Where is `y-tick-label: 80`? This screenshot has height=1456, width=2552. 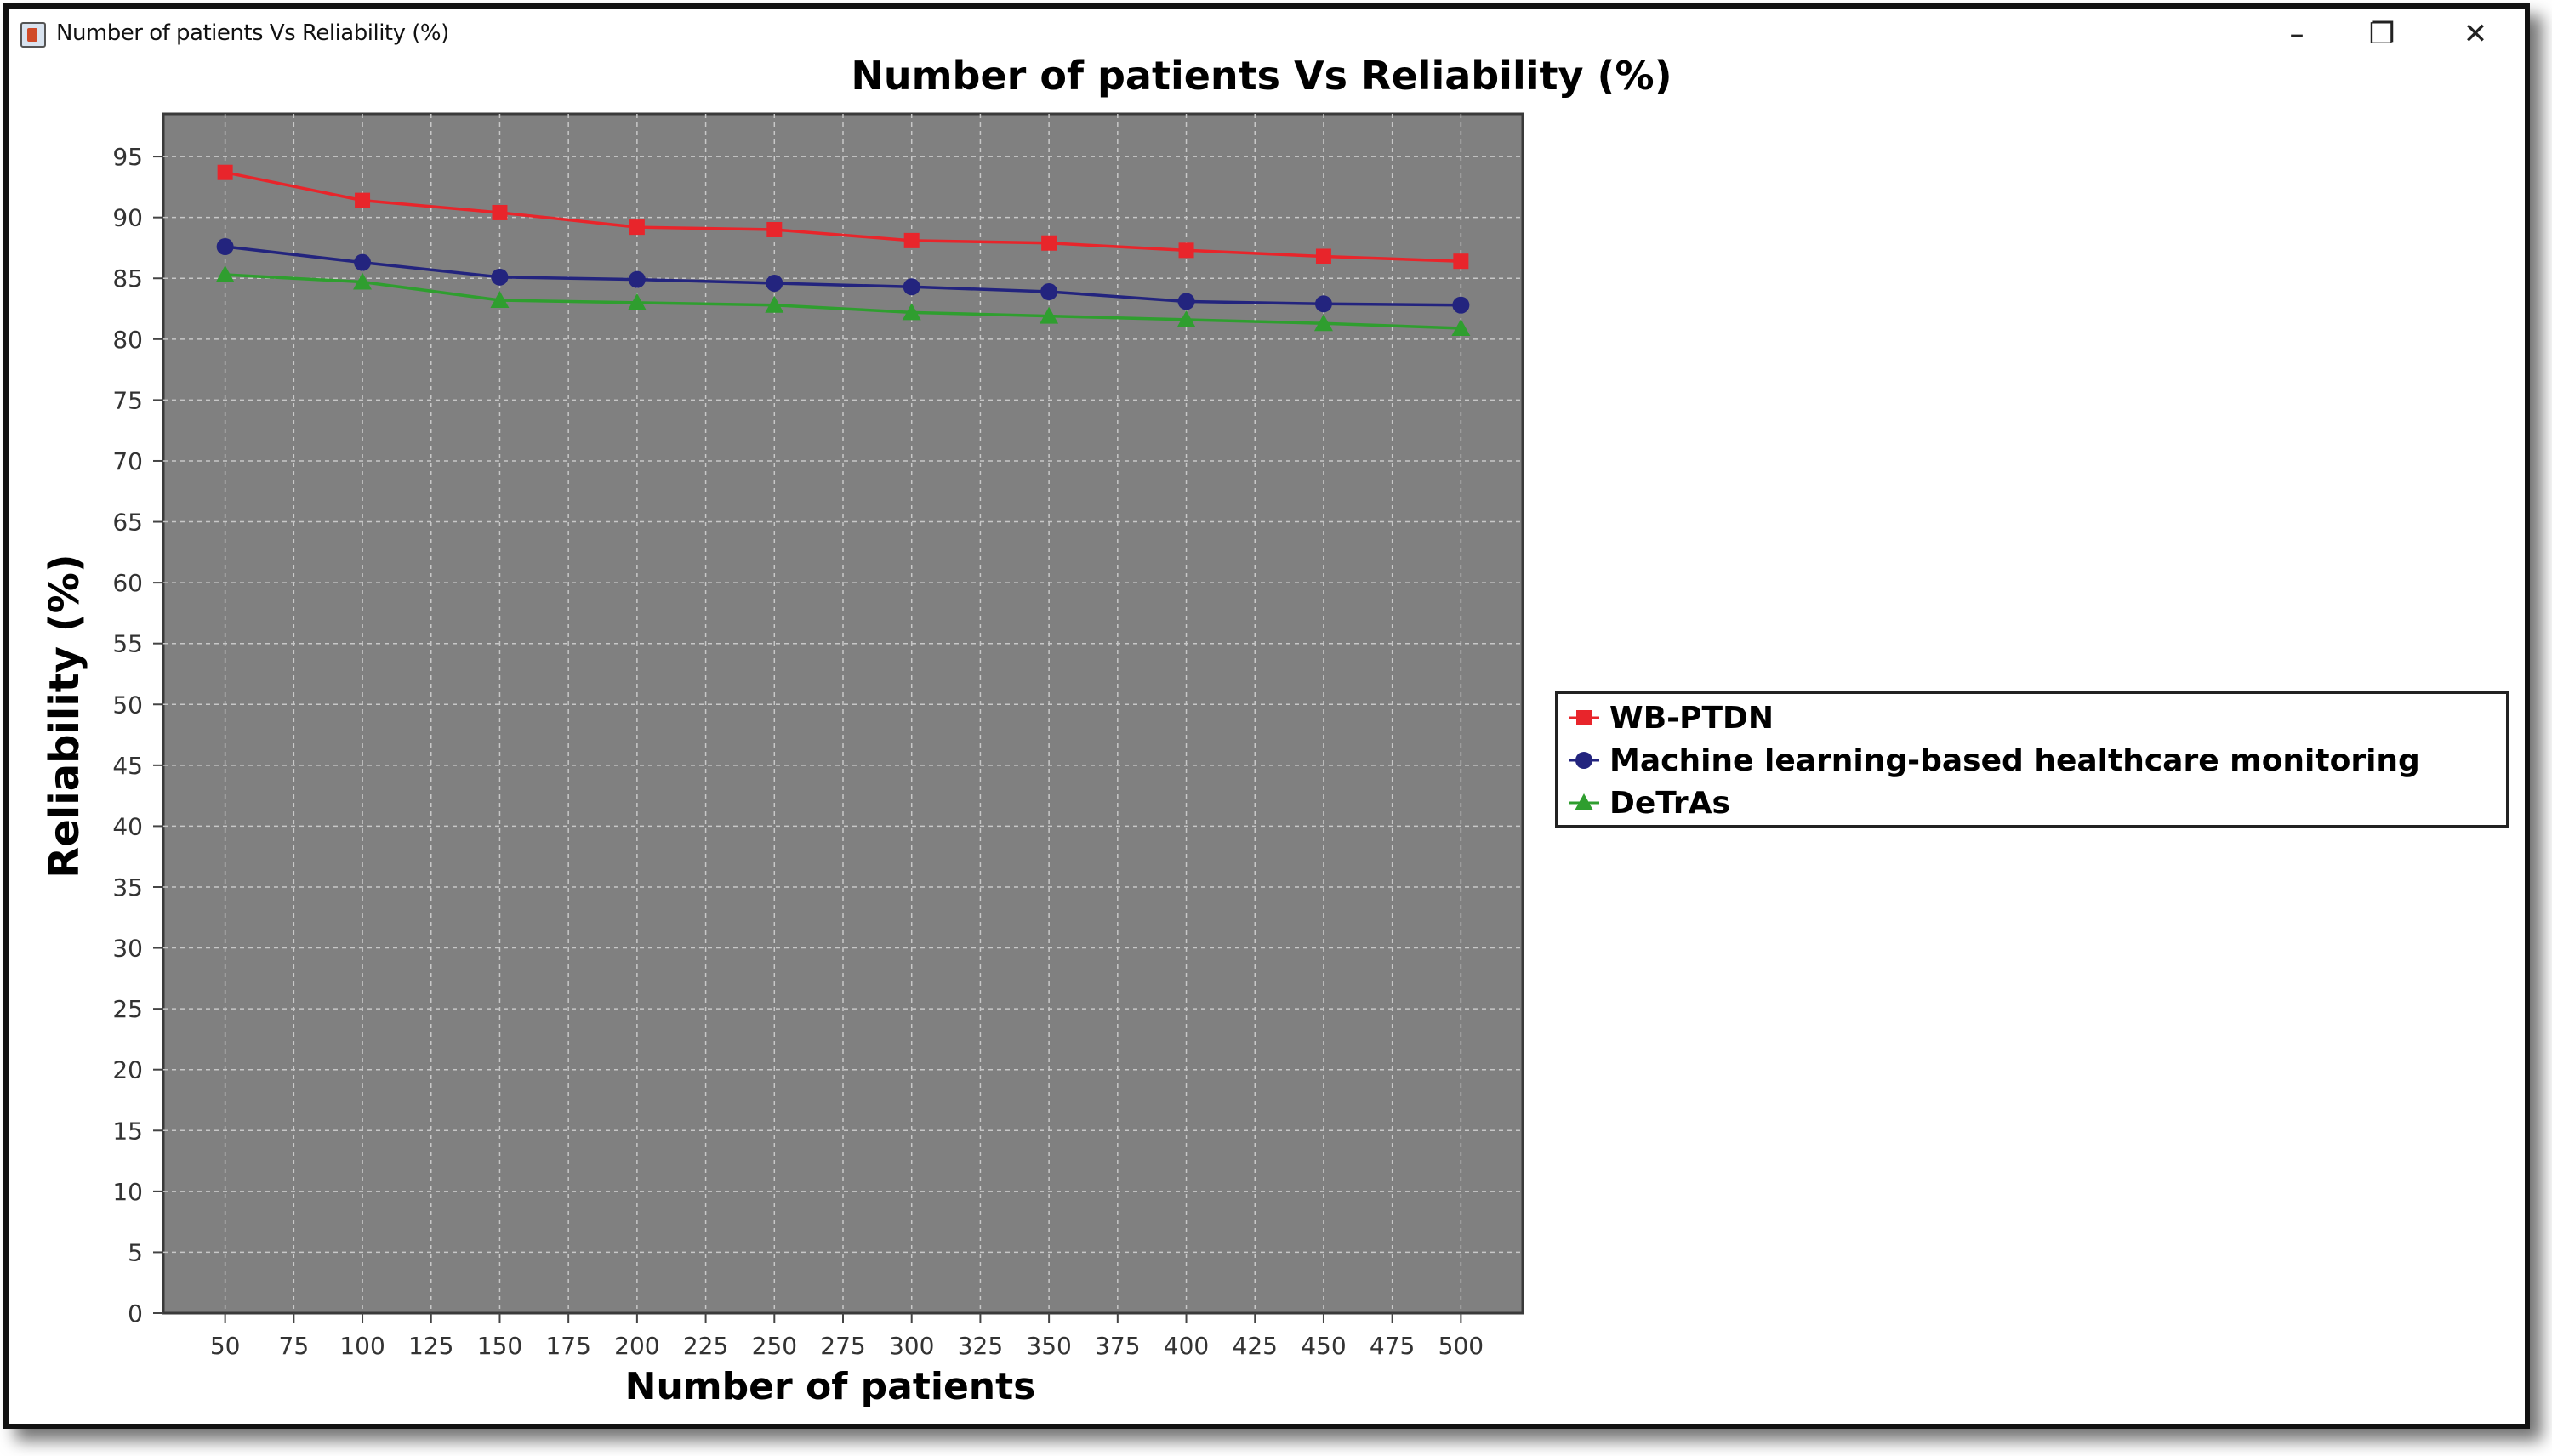
y-tick-label: 80 is located at coordinates (127, 340).